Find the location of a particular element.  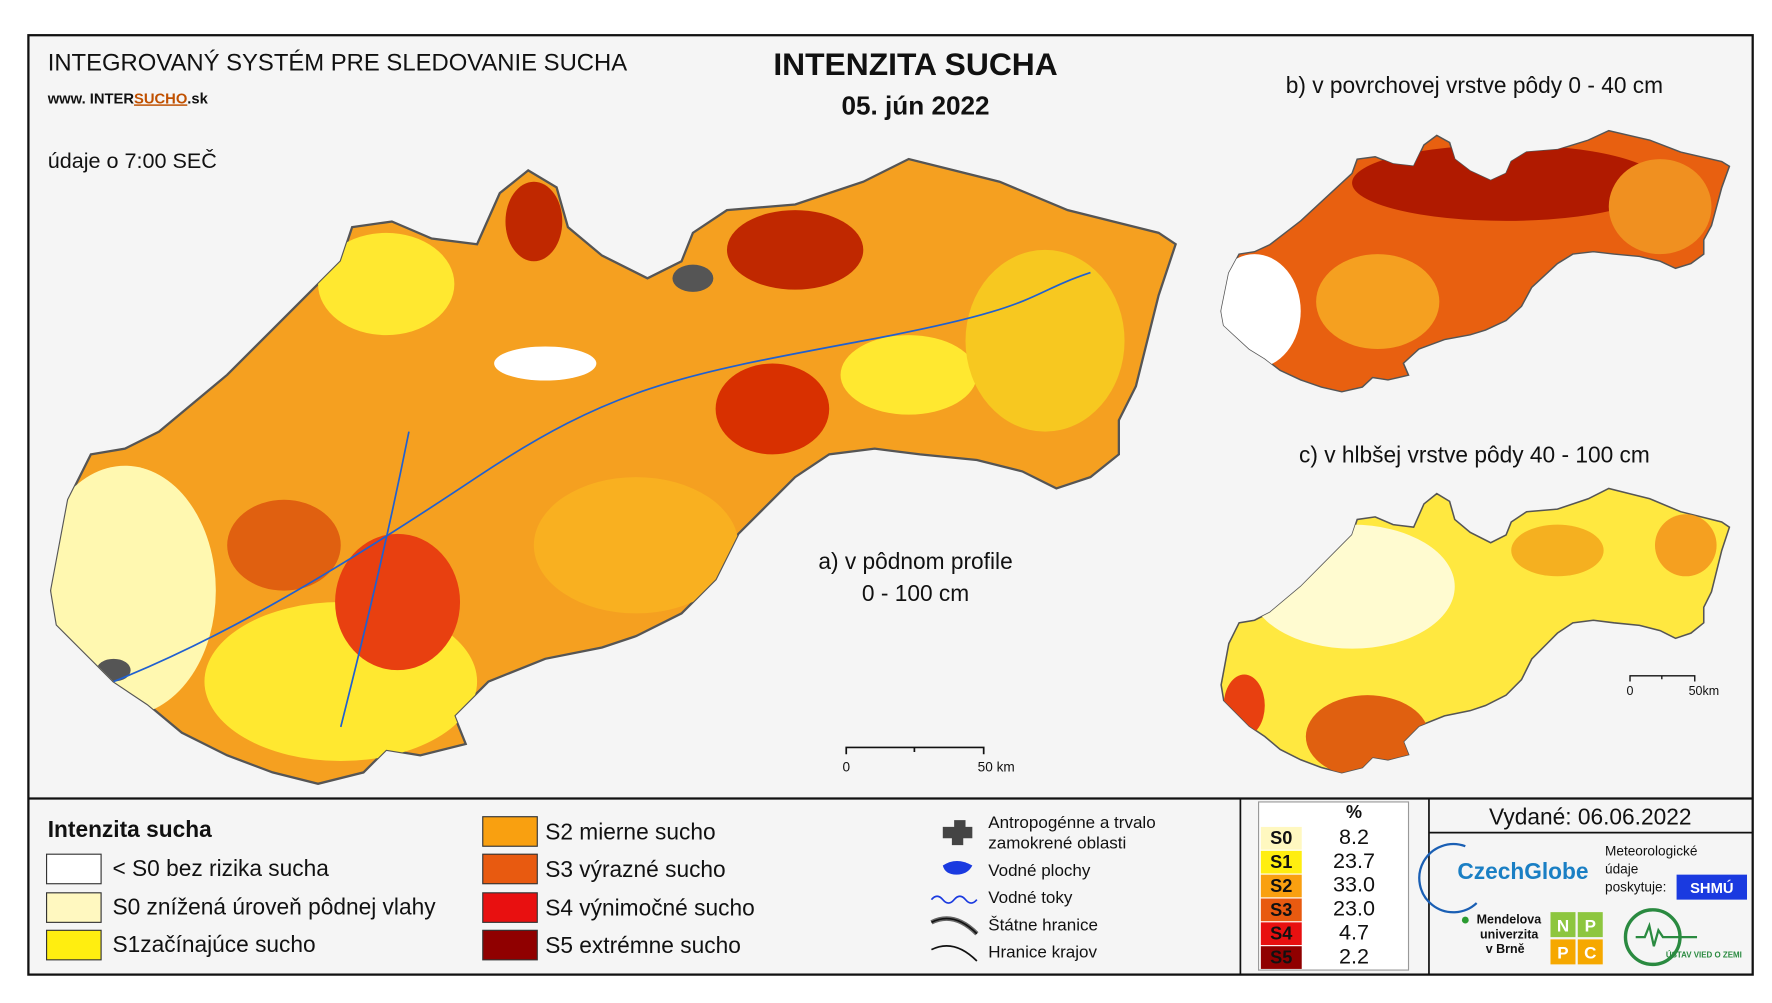

logo-text: v Brně is located at coordinates (1505, 949).